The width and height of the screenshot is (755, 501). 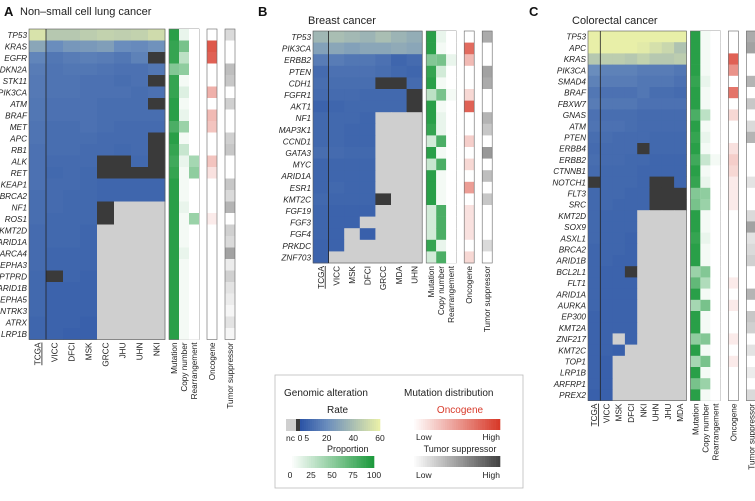 What do you see at coordinates (383, 278) in the screenshot?
I see `center-label: GRCC` at bounding box center [383, 278].